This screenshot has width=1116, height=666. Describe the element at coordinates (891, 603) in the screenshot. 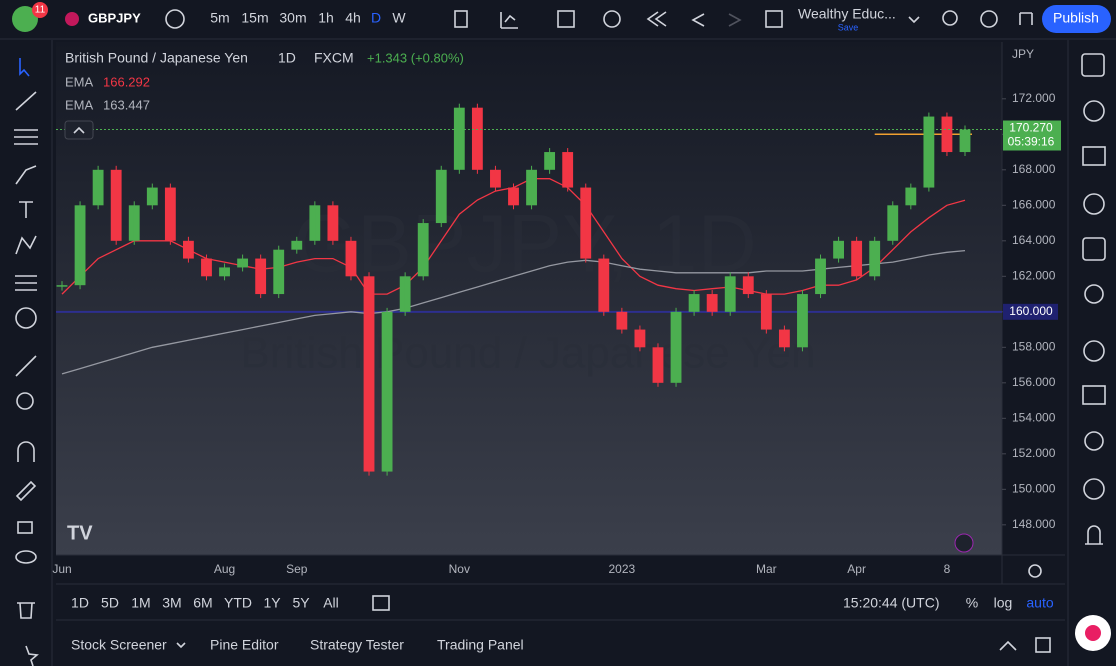

I see `clock: 15:20:44 (UTC)` at that location.